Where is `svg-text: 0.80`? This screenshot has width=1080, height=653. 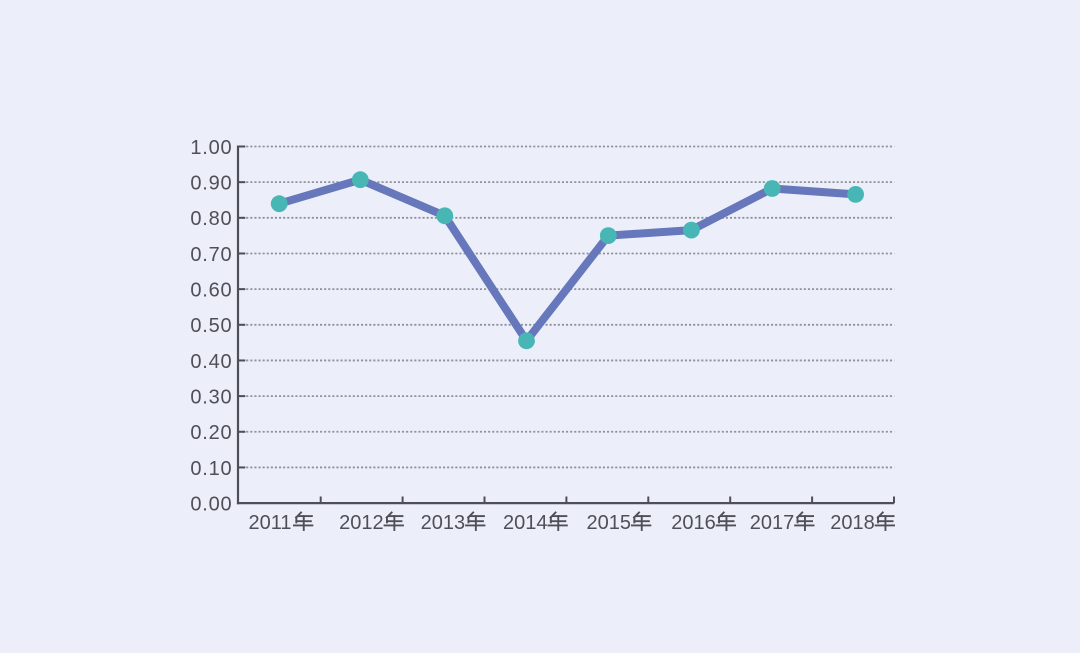 svg-text: 0.80 is located at coordinates (211, 219).